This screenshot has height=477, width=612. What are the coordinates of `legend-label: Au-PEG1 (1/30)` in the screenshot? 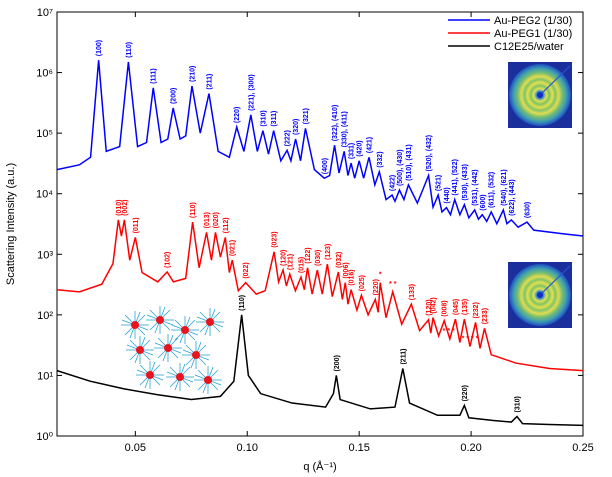 It's located at (533, 34).